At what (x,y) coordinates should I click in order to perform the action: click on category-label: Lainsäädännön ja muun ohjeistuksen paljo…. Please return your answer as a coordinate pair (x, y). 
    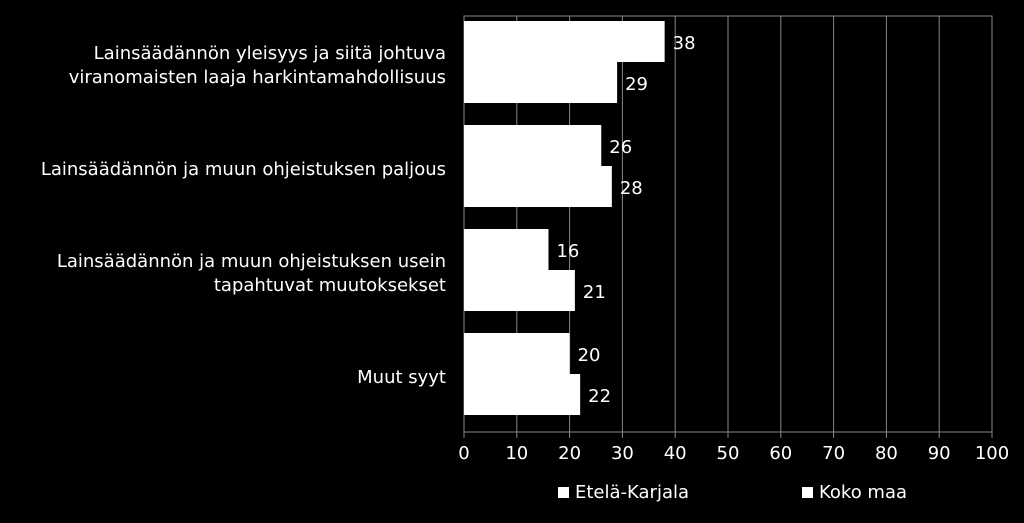
    Looking at the image, I should click on (243, 170).